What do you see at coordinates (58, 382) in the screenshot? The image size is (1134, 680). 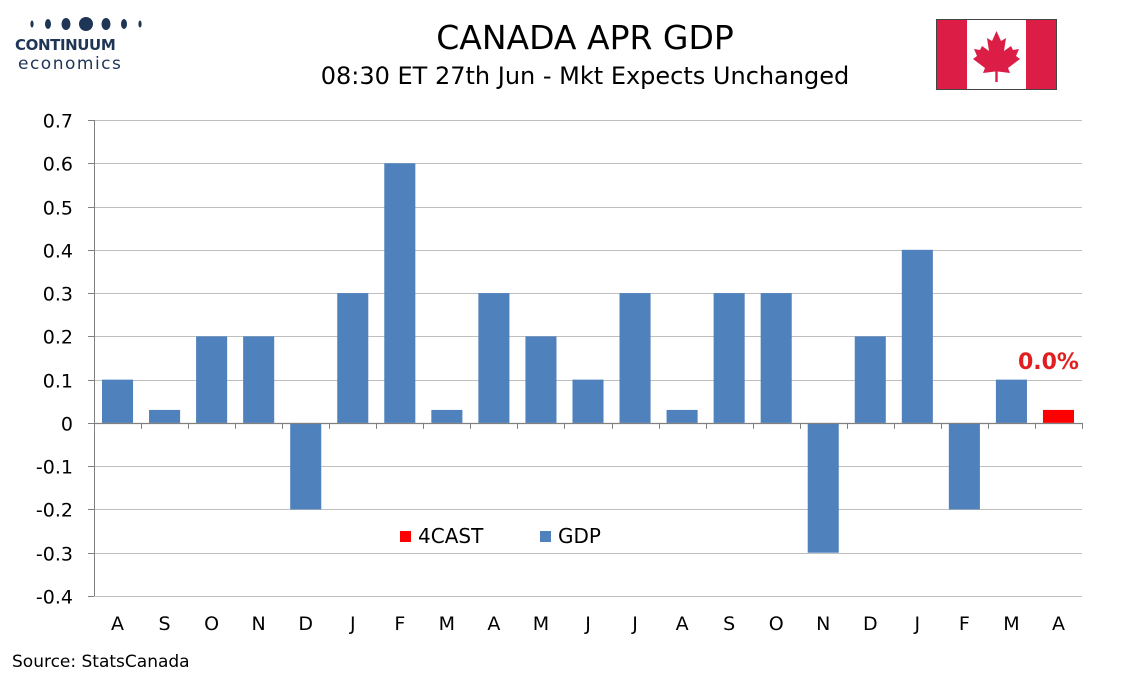 I see `y-tick-label: 0.1` at bounding box center [58, 382].